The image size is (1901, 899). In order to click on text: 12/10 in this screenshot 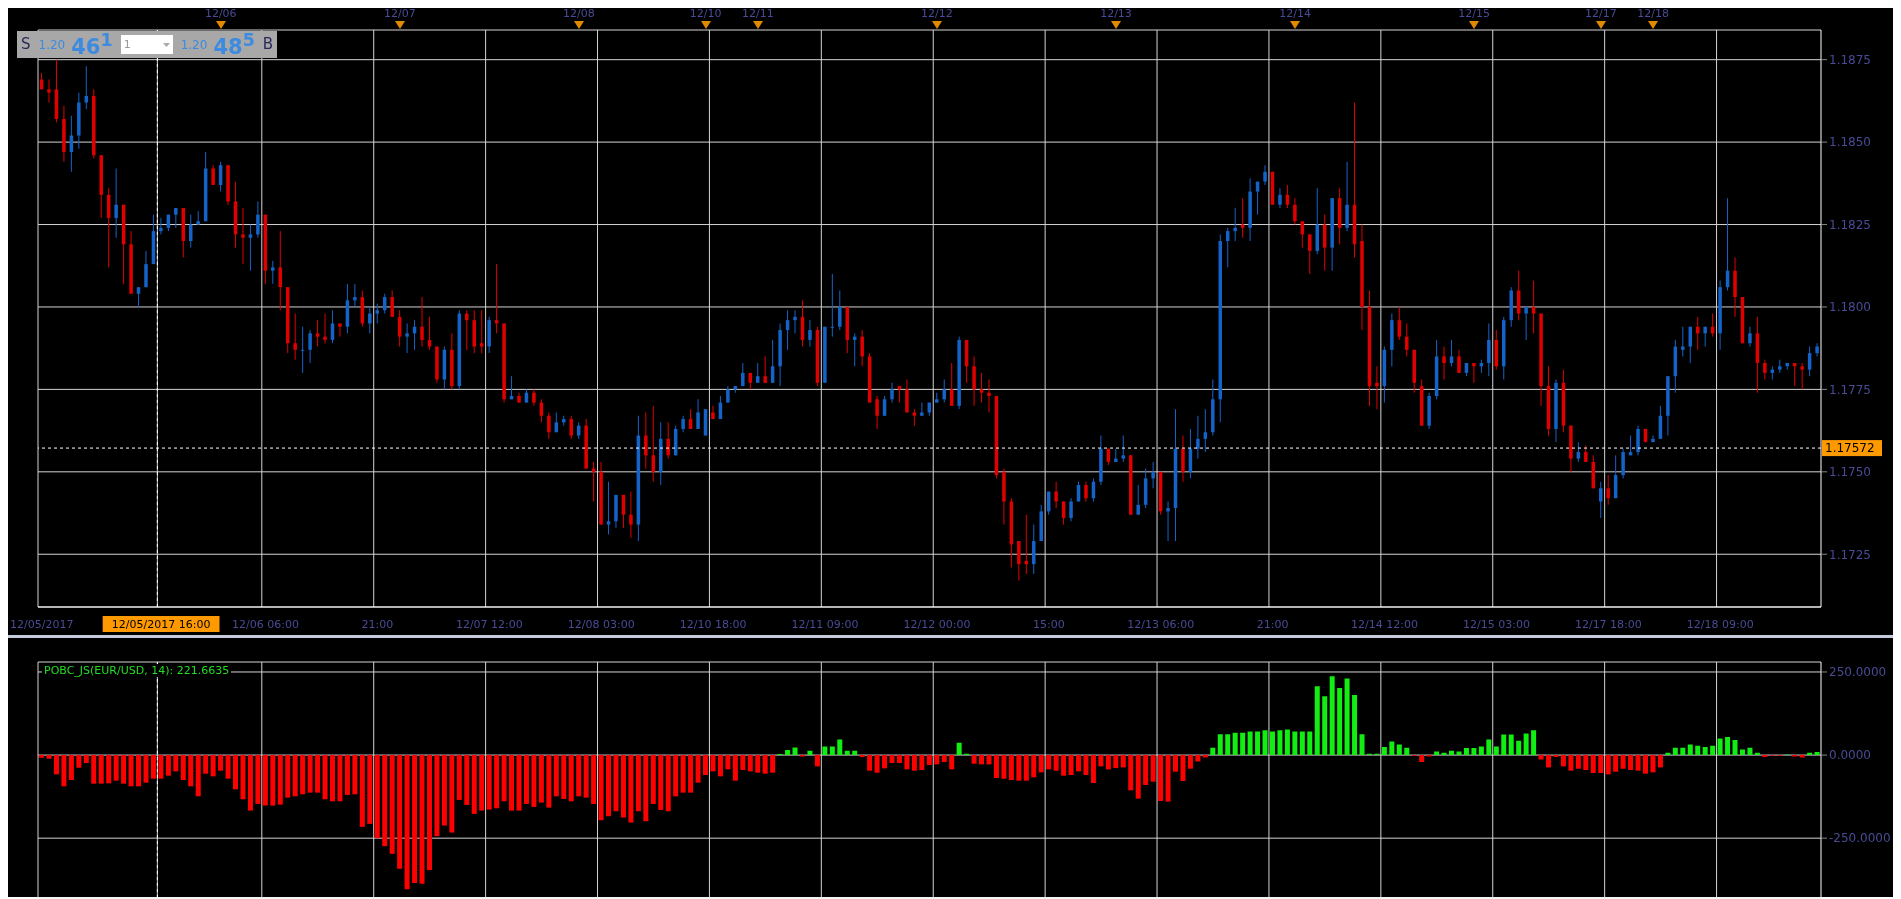, I will do `click(705, 13)`.